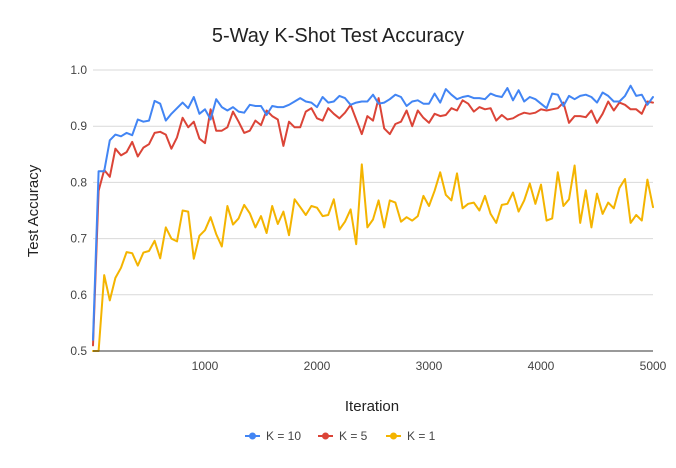 The image size is (676, 468). I want to click on y-tick-label: 0.6, so click(78, 295).